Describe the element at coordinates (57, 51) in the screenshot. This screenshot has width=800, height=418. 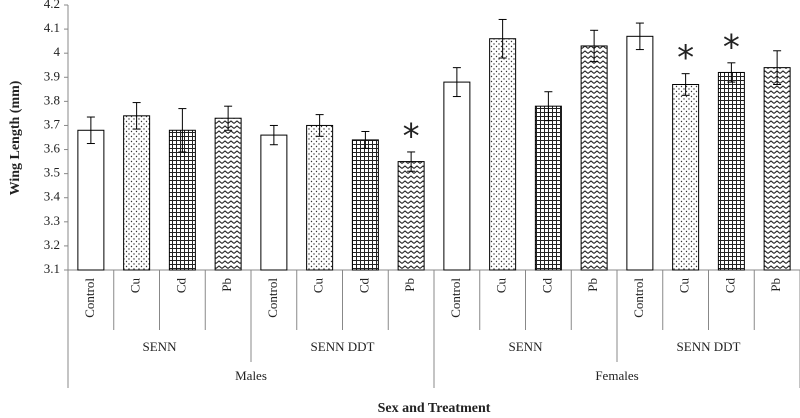
I see `y-tick-label: 4` at that location.